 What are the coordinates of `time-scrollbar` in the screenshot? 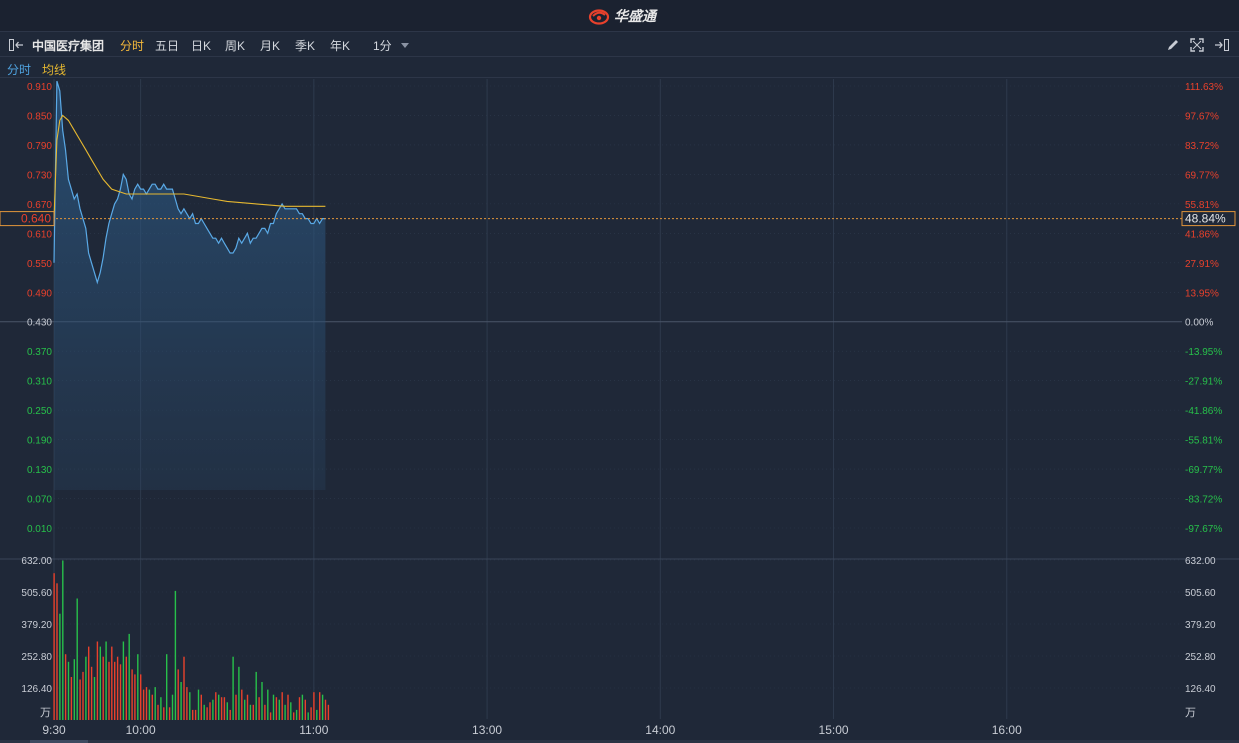 It's located at (619, 741).